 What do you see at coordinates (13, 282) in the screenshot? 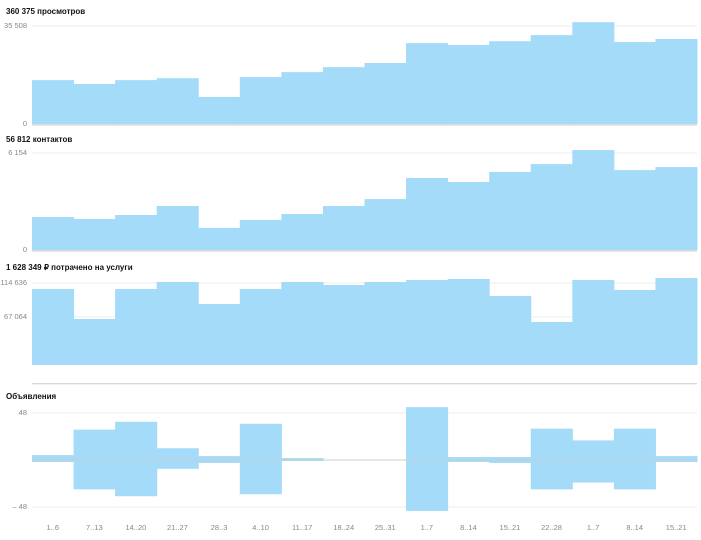
I see `y-tick-label: 114 636` at bounding box center [13, 282].